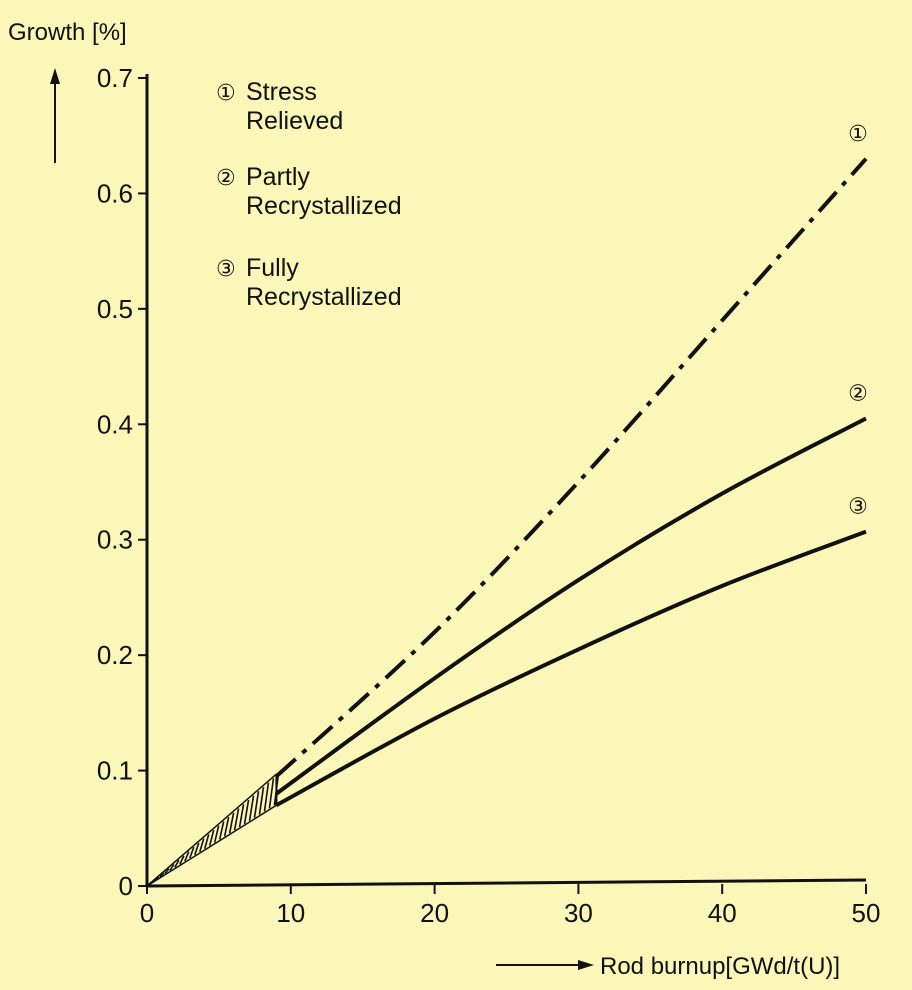  Describe the element at coordinates (226, 93) in the screenshot. I see `legend-marker: ①` at that location.